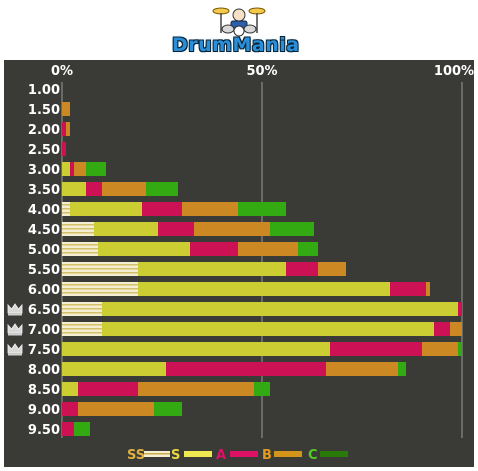 This screenshot has height=471, width=478. Describe the element at coordinates (454, 71) in the screenshot. I see `x-tick-label: 100%` at that location.